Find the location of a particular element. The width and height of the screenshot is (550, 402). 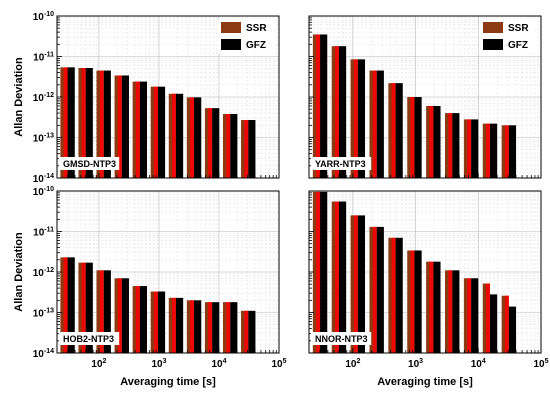

y-tick-label: 10-10 is located at coordinates (43, 17).